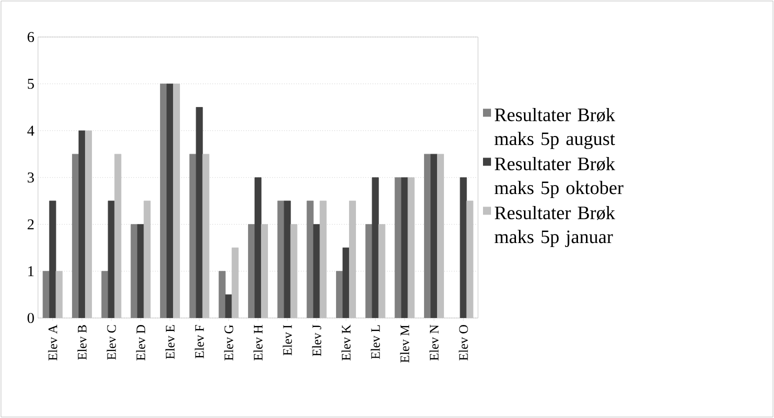 This screenshot has height=418, width=774. I want to click on x-tick-label: Elev I, so click(287, 340).